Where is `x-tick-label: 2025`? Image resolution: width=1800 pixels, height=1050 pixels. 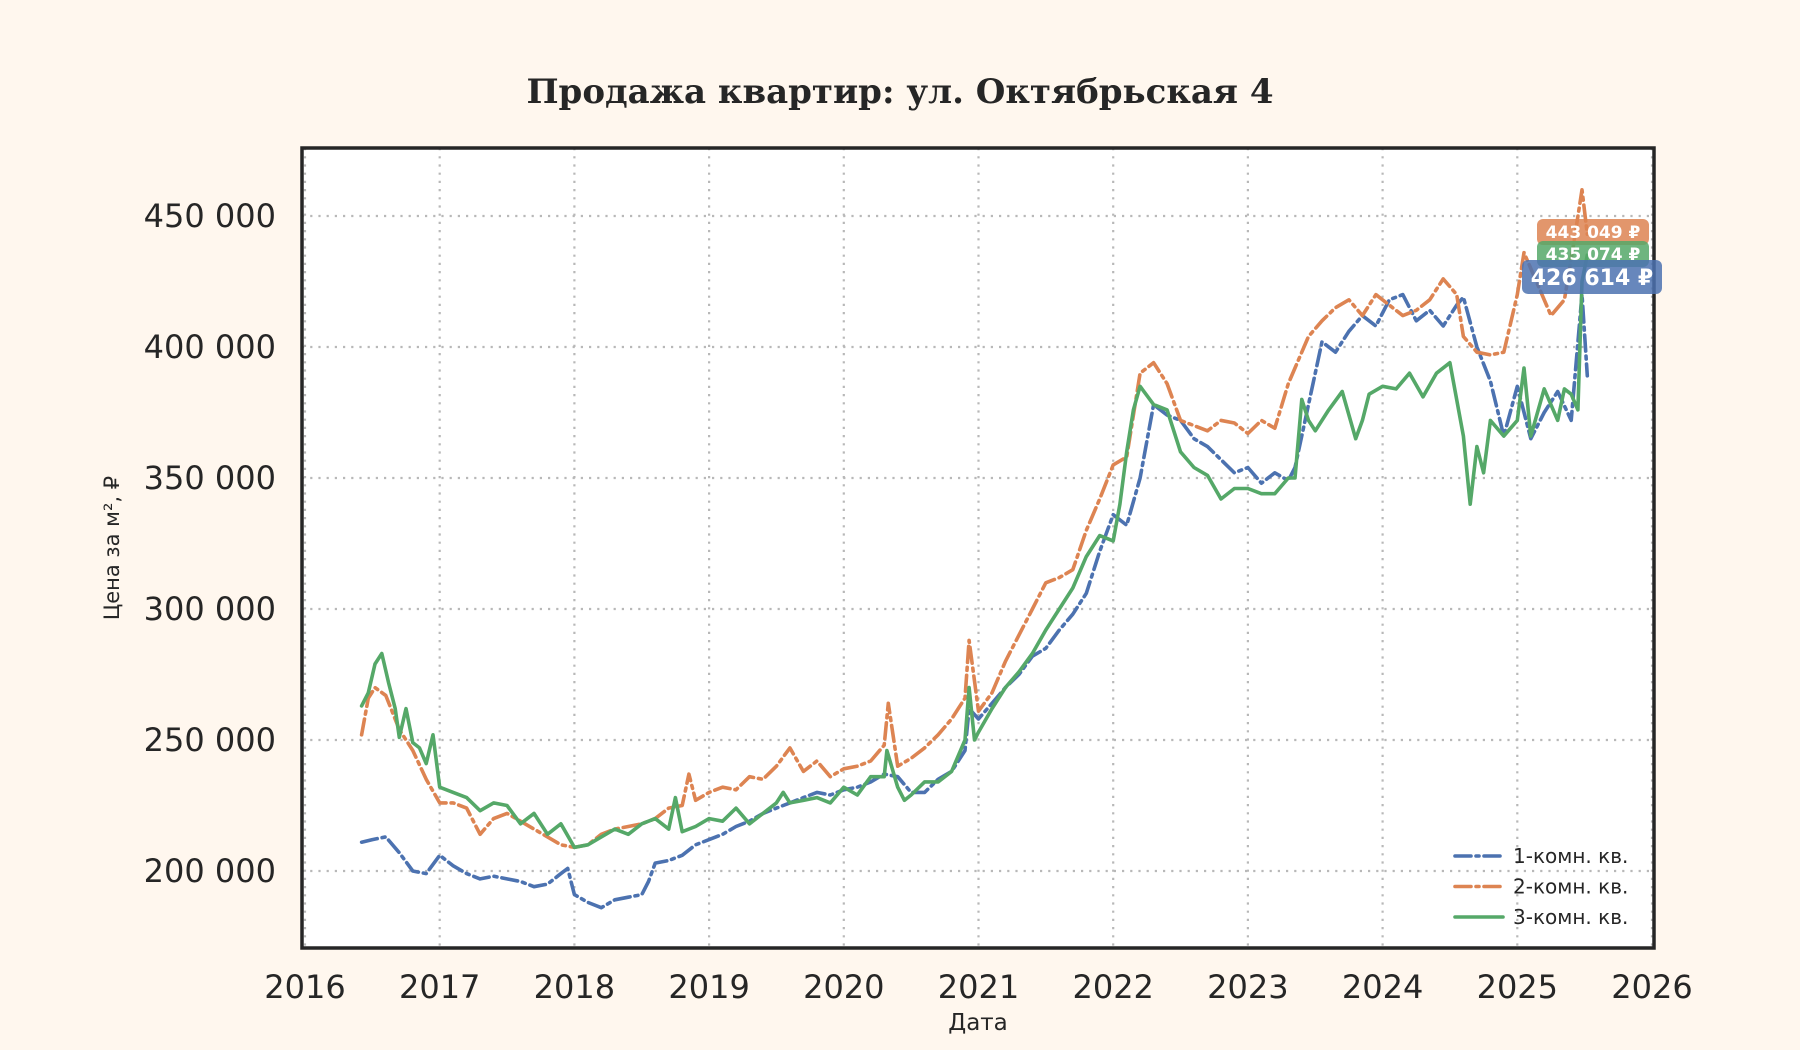 x-tick-label: 2025 is located at coordinates (1517, 987).